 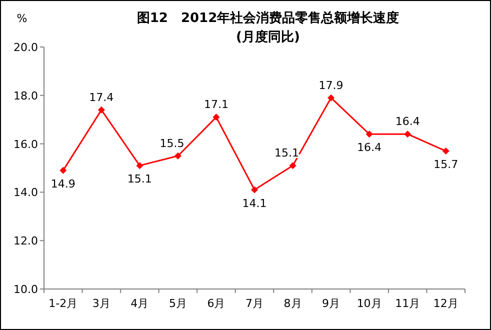 I want to click on x-tick-label: 11月, so click(x=407, y=303).